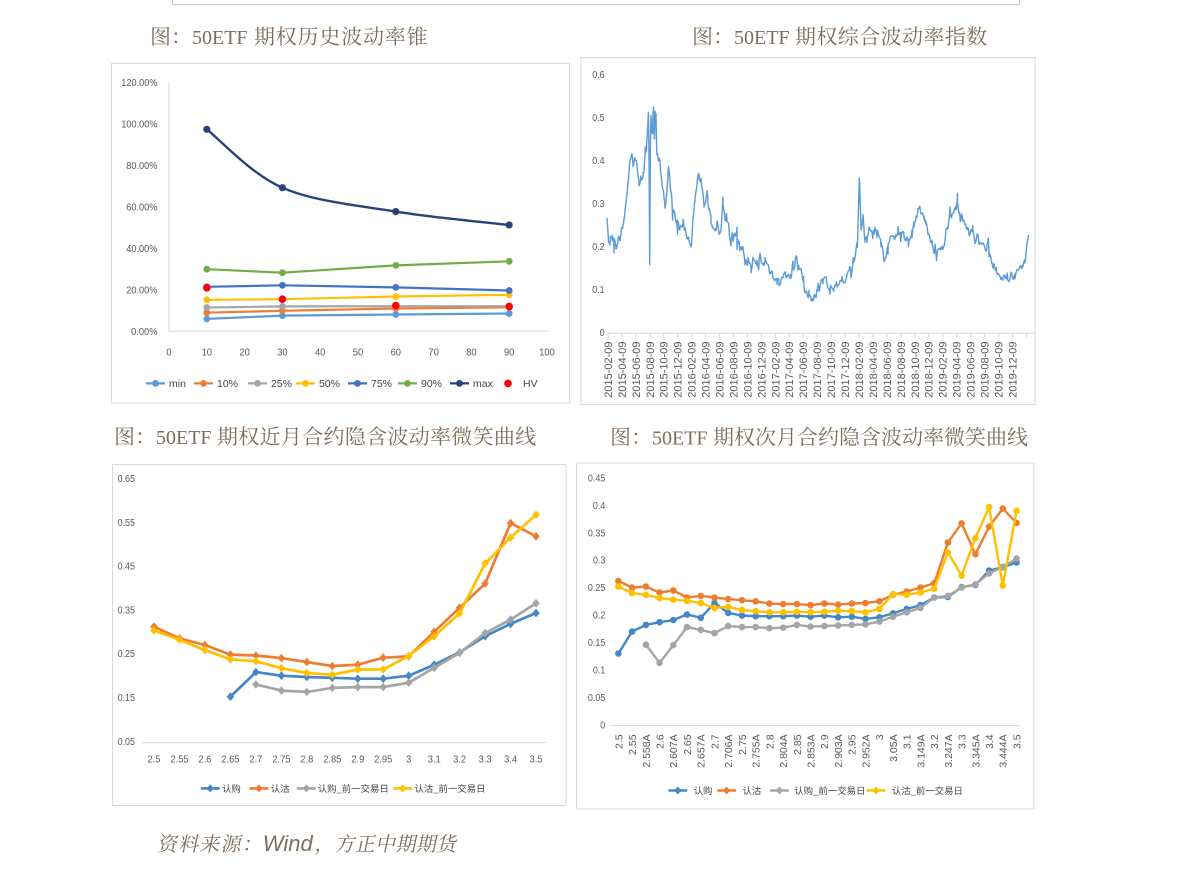  I want to click on svg-text: 2016-06-09, so click(721, 370).